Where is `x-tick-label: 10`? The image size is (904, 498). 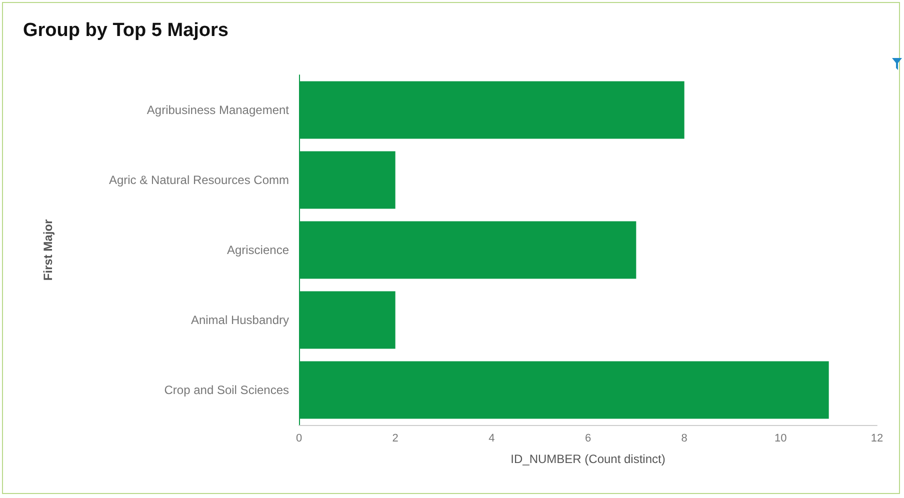 x-tick-label: 10 is located at coordinates (780, 438).